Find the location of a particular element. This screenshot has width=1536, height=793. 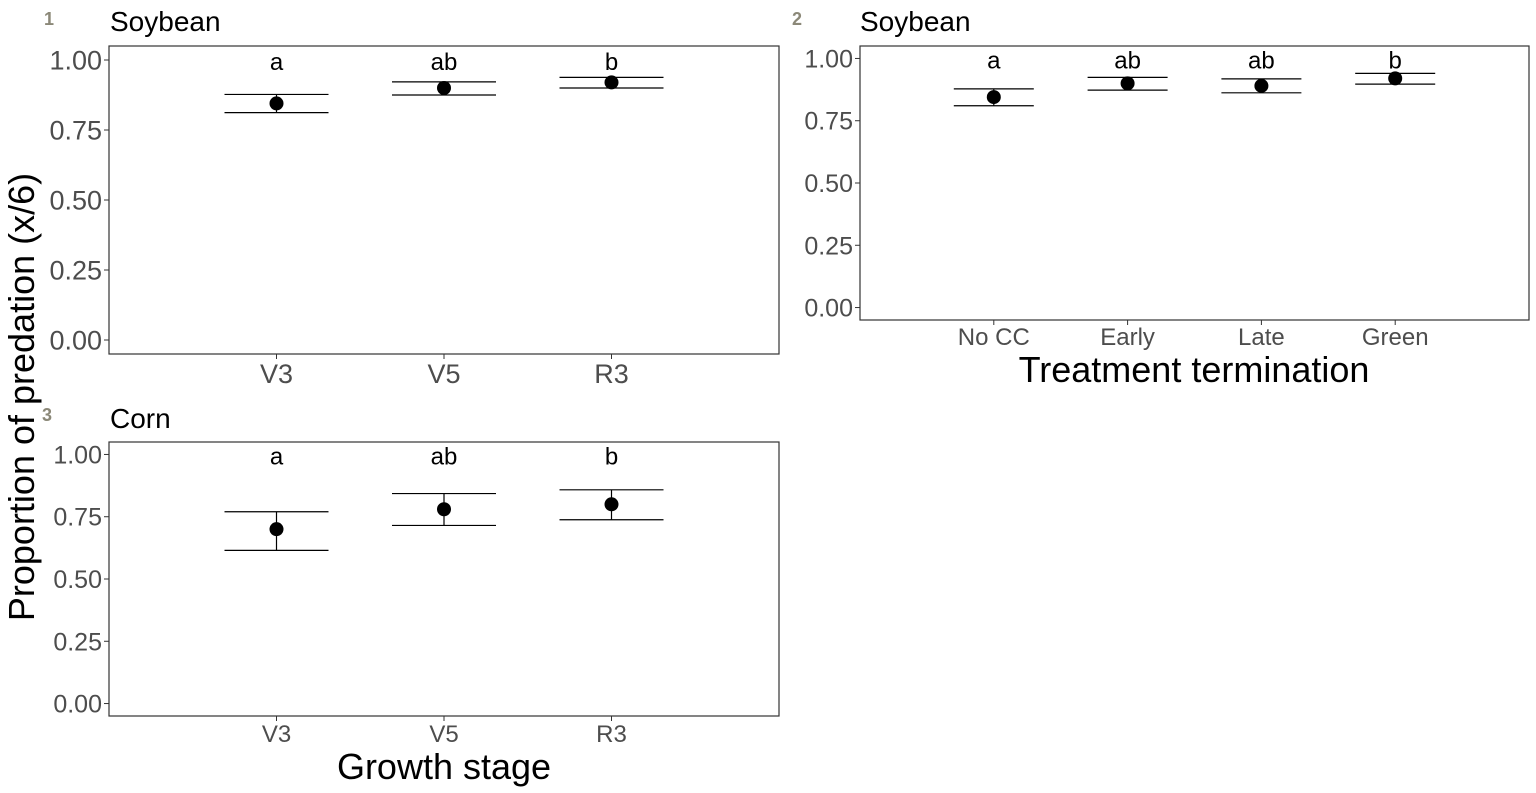

panel-3-title: Corn is located at coordinates (140, 418).